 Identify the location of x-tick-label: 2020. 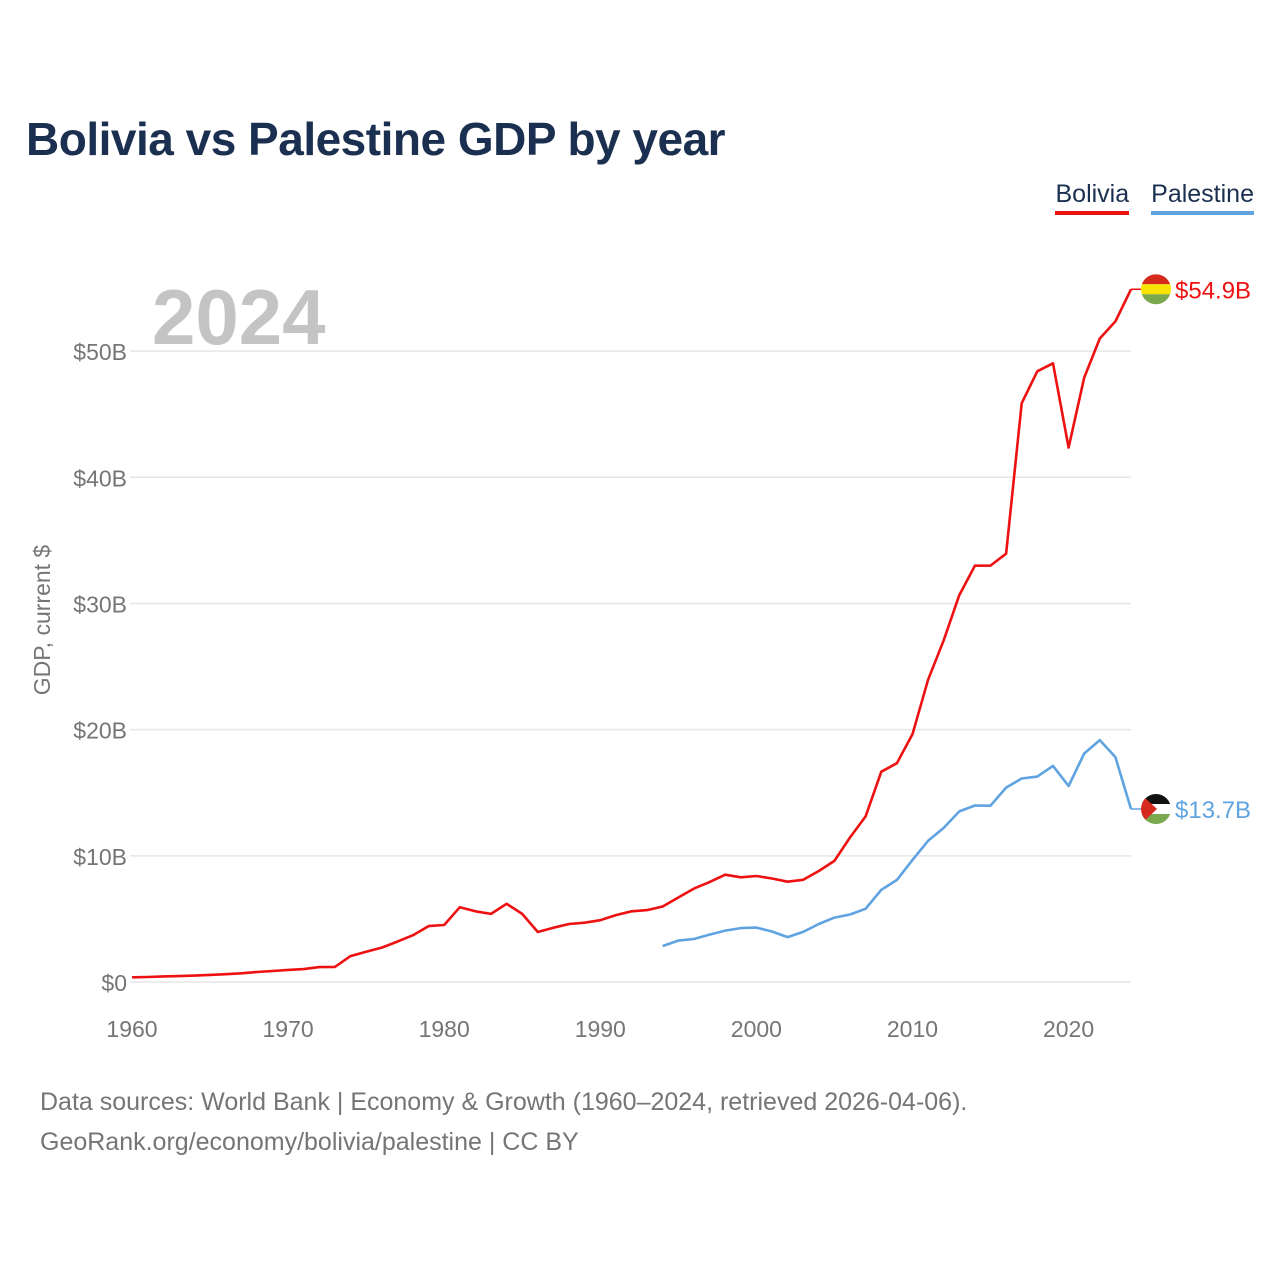
(1068, 1029).